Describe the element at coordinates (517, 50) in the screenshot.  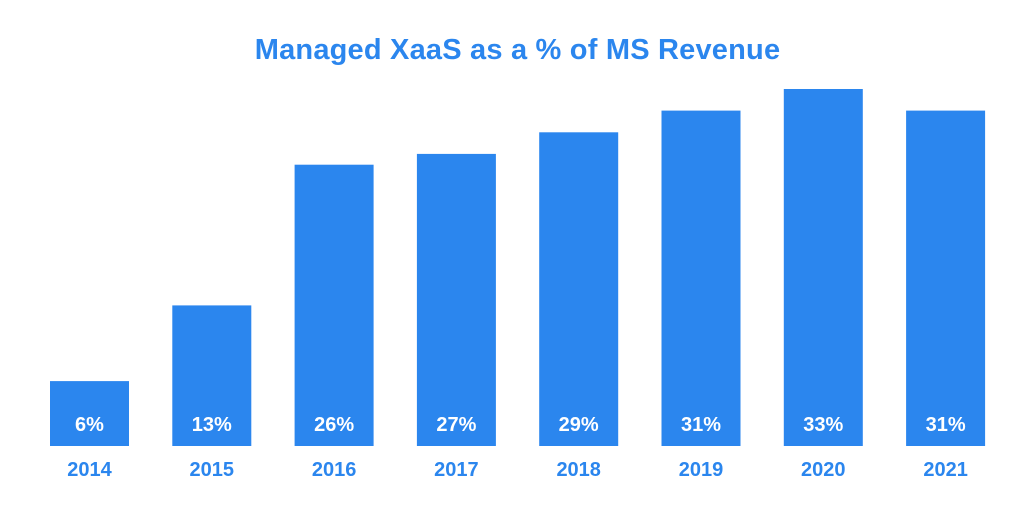
I see `chart-title: Managed XaaS as a % of MS Revenue` at that location.